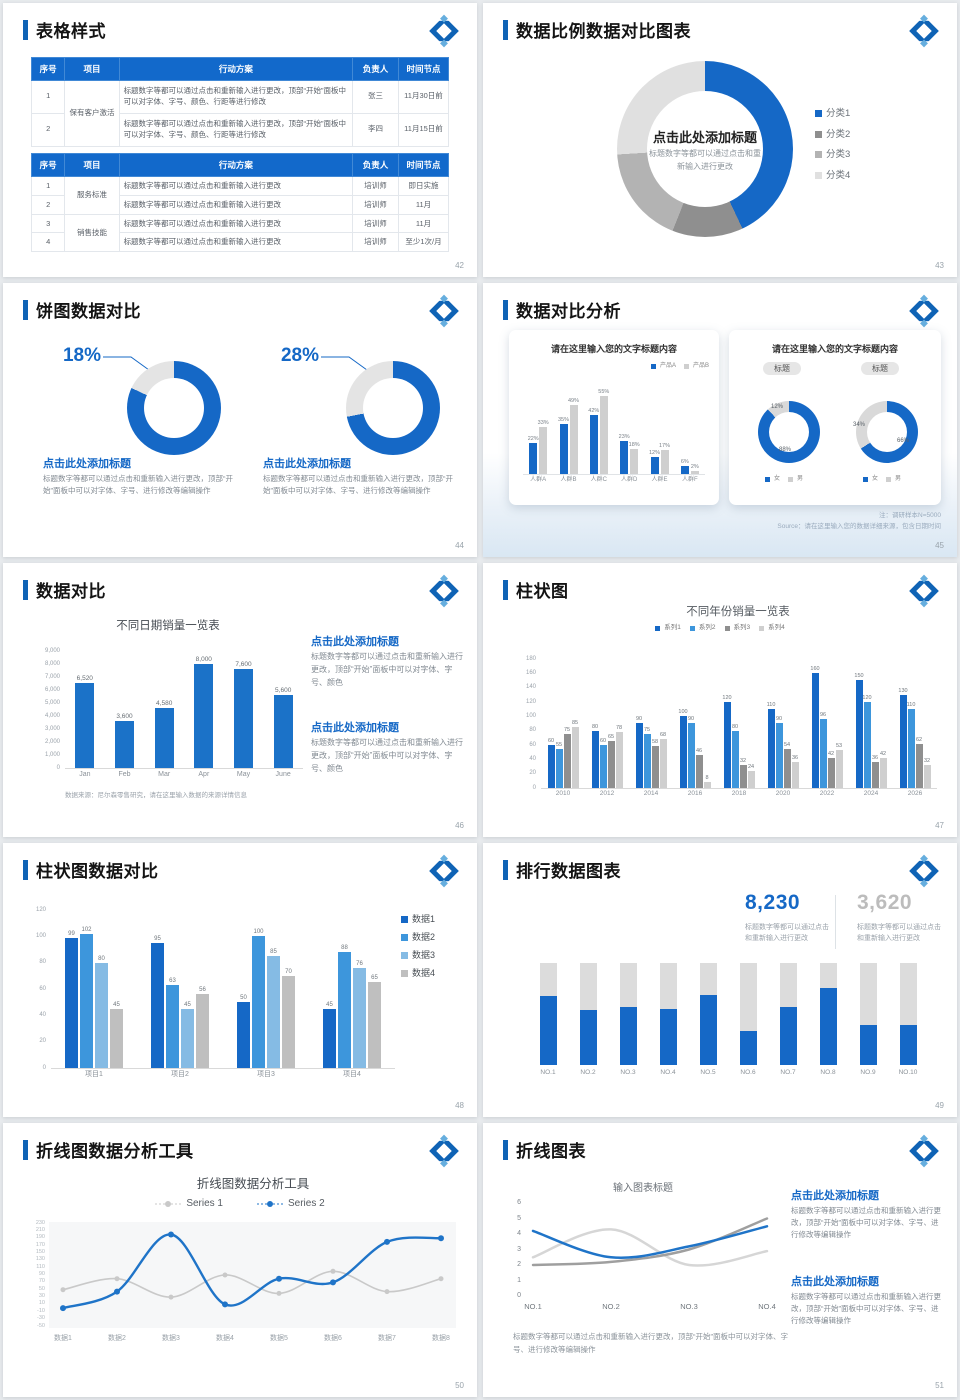 This screenshot has width=960, height=1400. What do you see at coordinates (538, 480) in the screenshot?
I see `category-label: 人群A` at bounding box center [538, 480].